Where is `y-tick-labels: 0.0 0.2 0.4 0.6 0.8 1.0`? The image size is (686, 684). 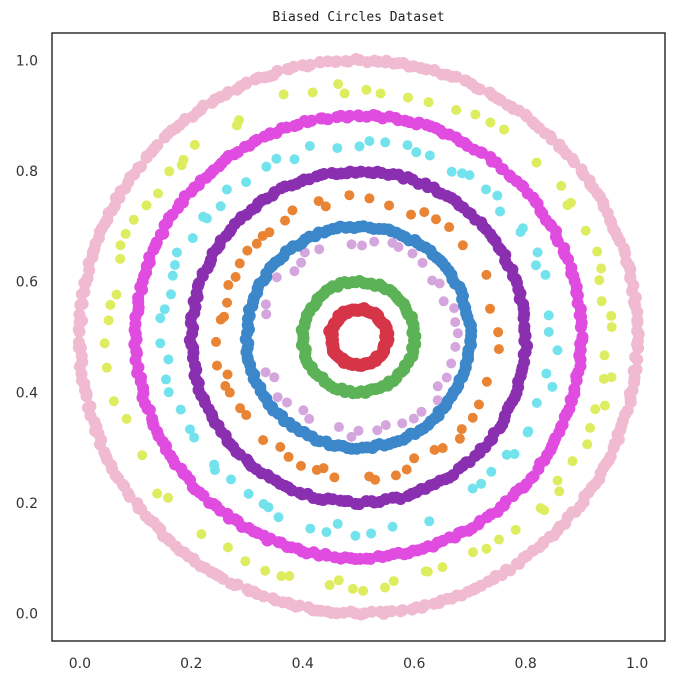 y-tick-labels: 0.0 0.2 0.4 0.6 0.8 1.0 is located at coordinates (27, 338).